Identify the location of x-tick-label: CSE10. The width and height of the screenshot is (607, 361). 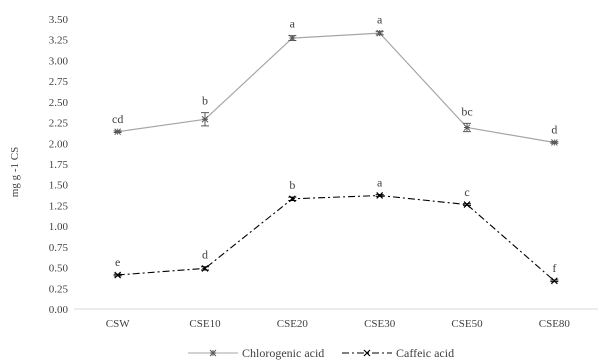
(205, 324).